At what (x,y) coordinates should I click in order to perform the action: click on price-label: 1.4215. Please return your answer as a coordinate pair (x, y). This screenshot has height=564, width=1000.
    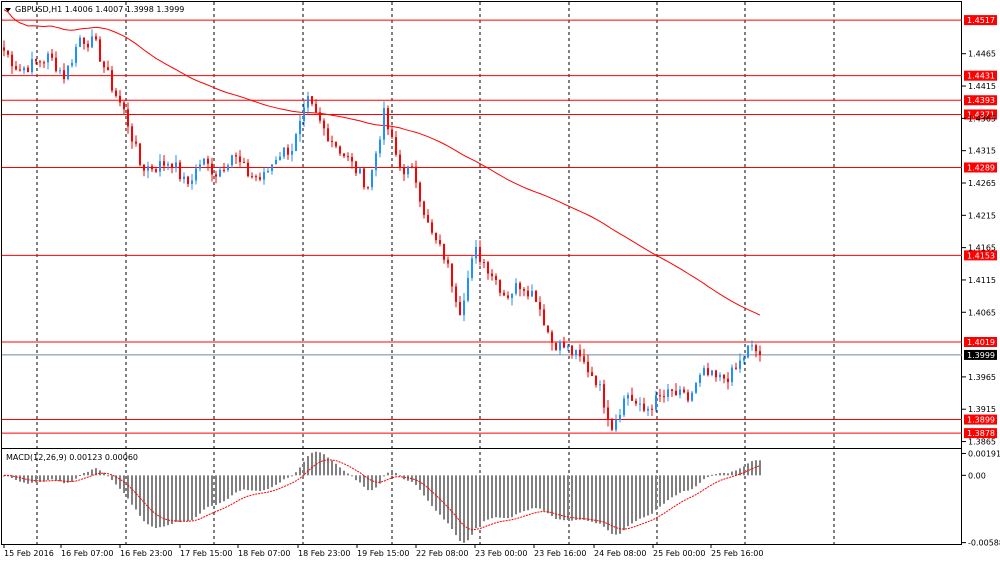
    Looking at the image, I should click on (982, 215).